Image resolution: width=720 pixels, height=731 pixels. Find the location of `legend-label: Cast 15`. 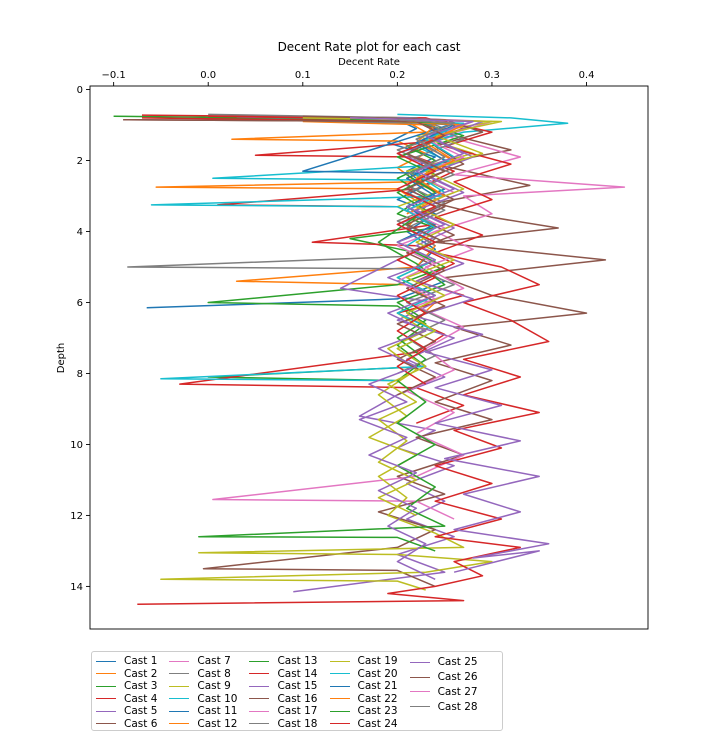

legend-label: Cast 15 is located at coordinates (297, 686).